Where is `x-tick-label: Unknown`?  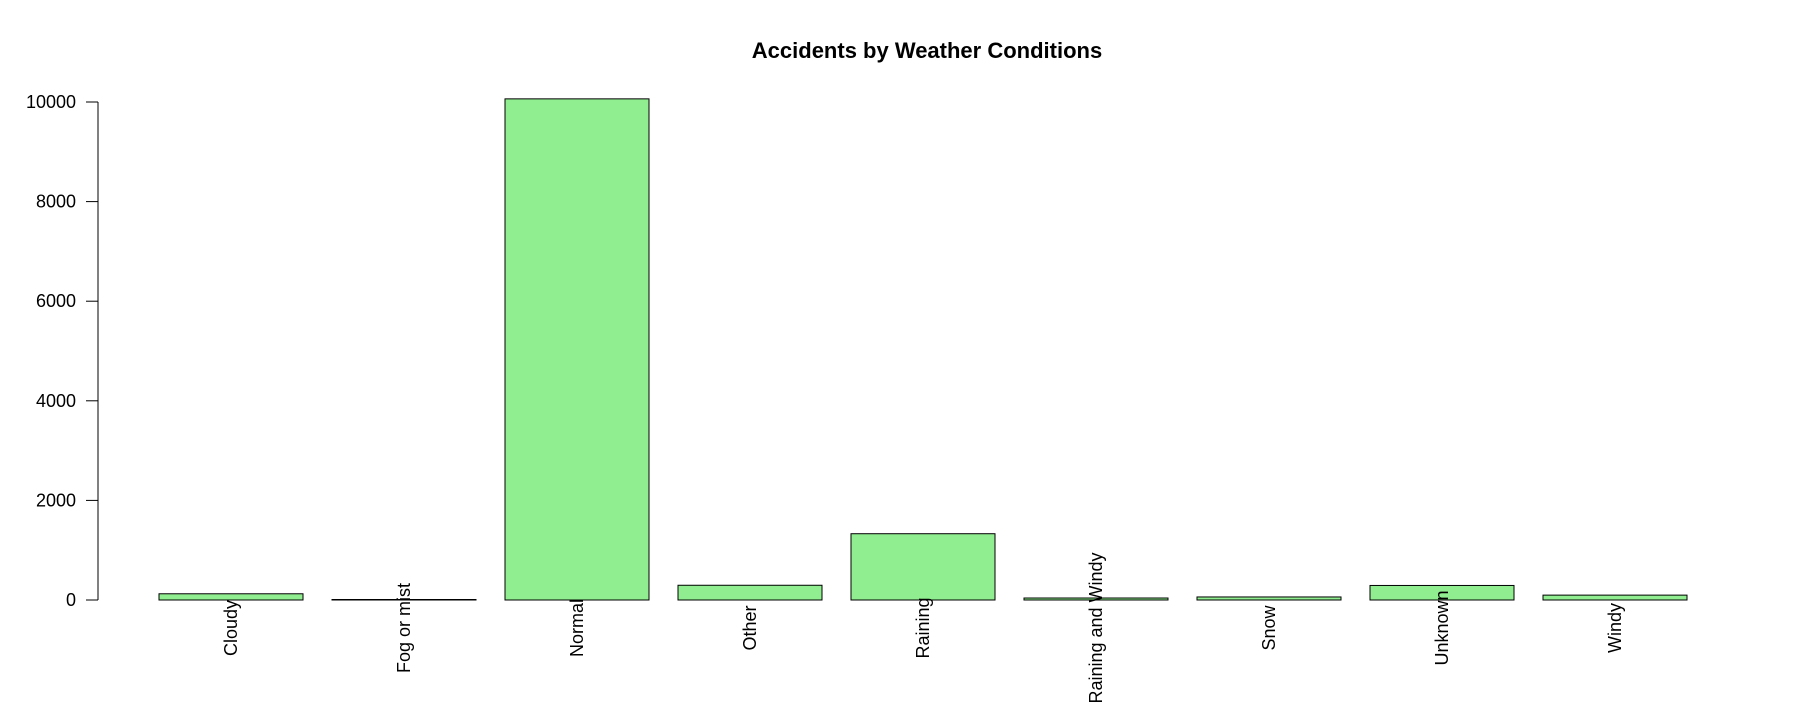 x-tick-label: Unknown is located at coordinates (1442, 627).